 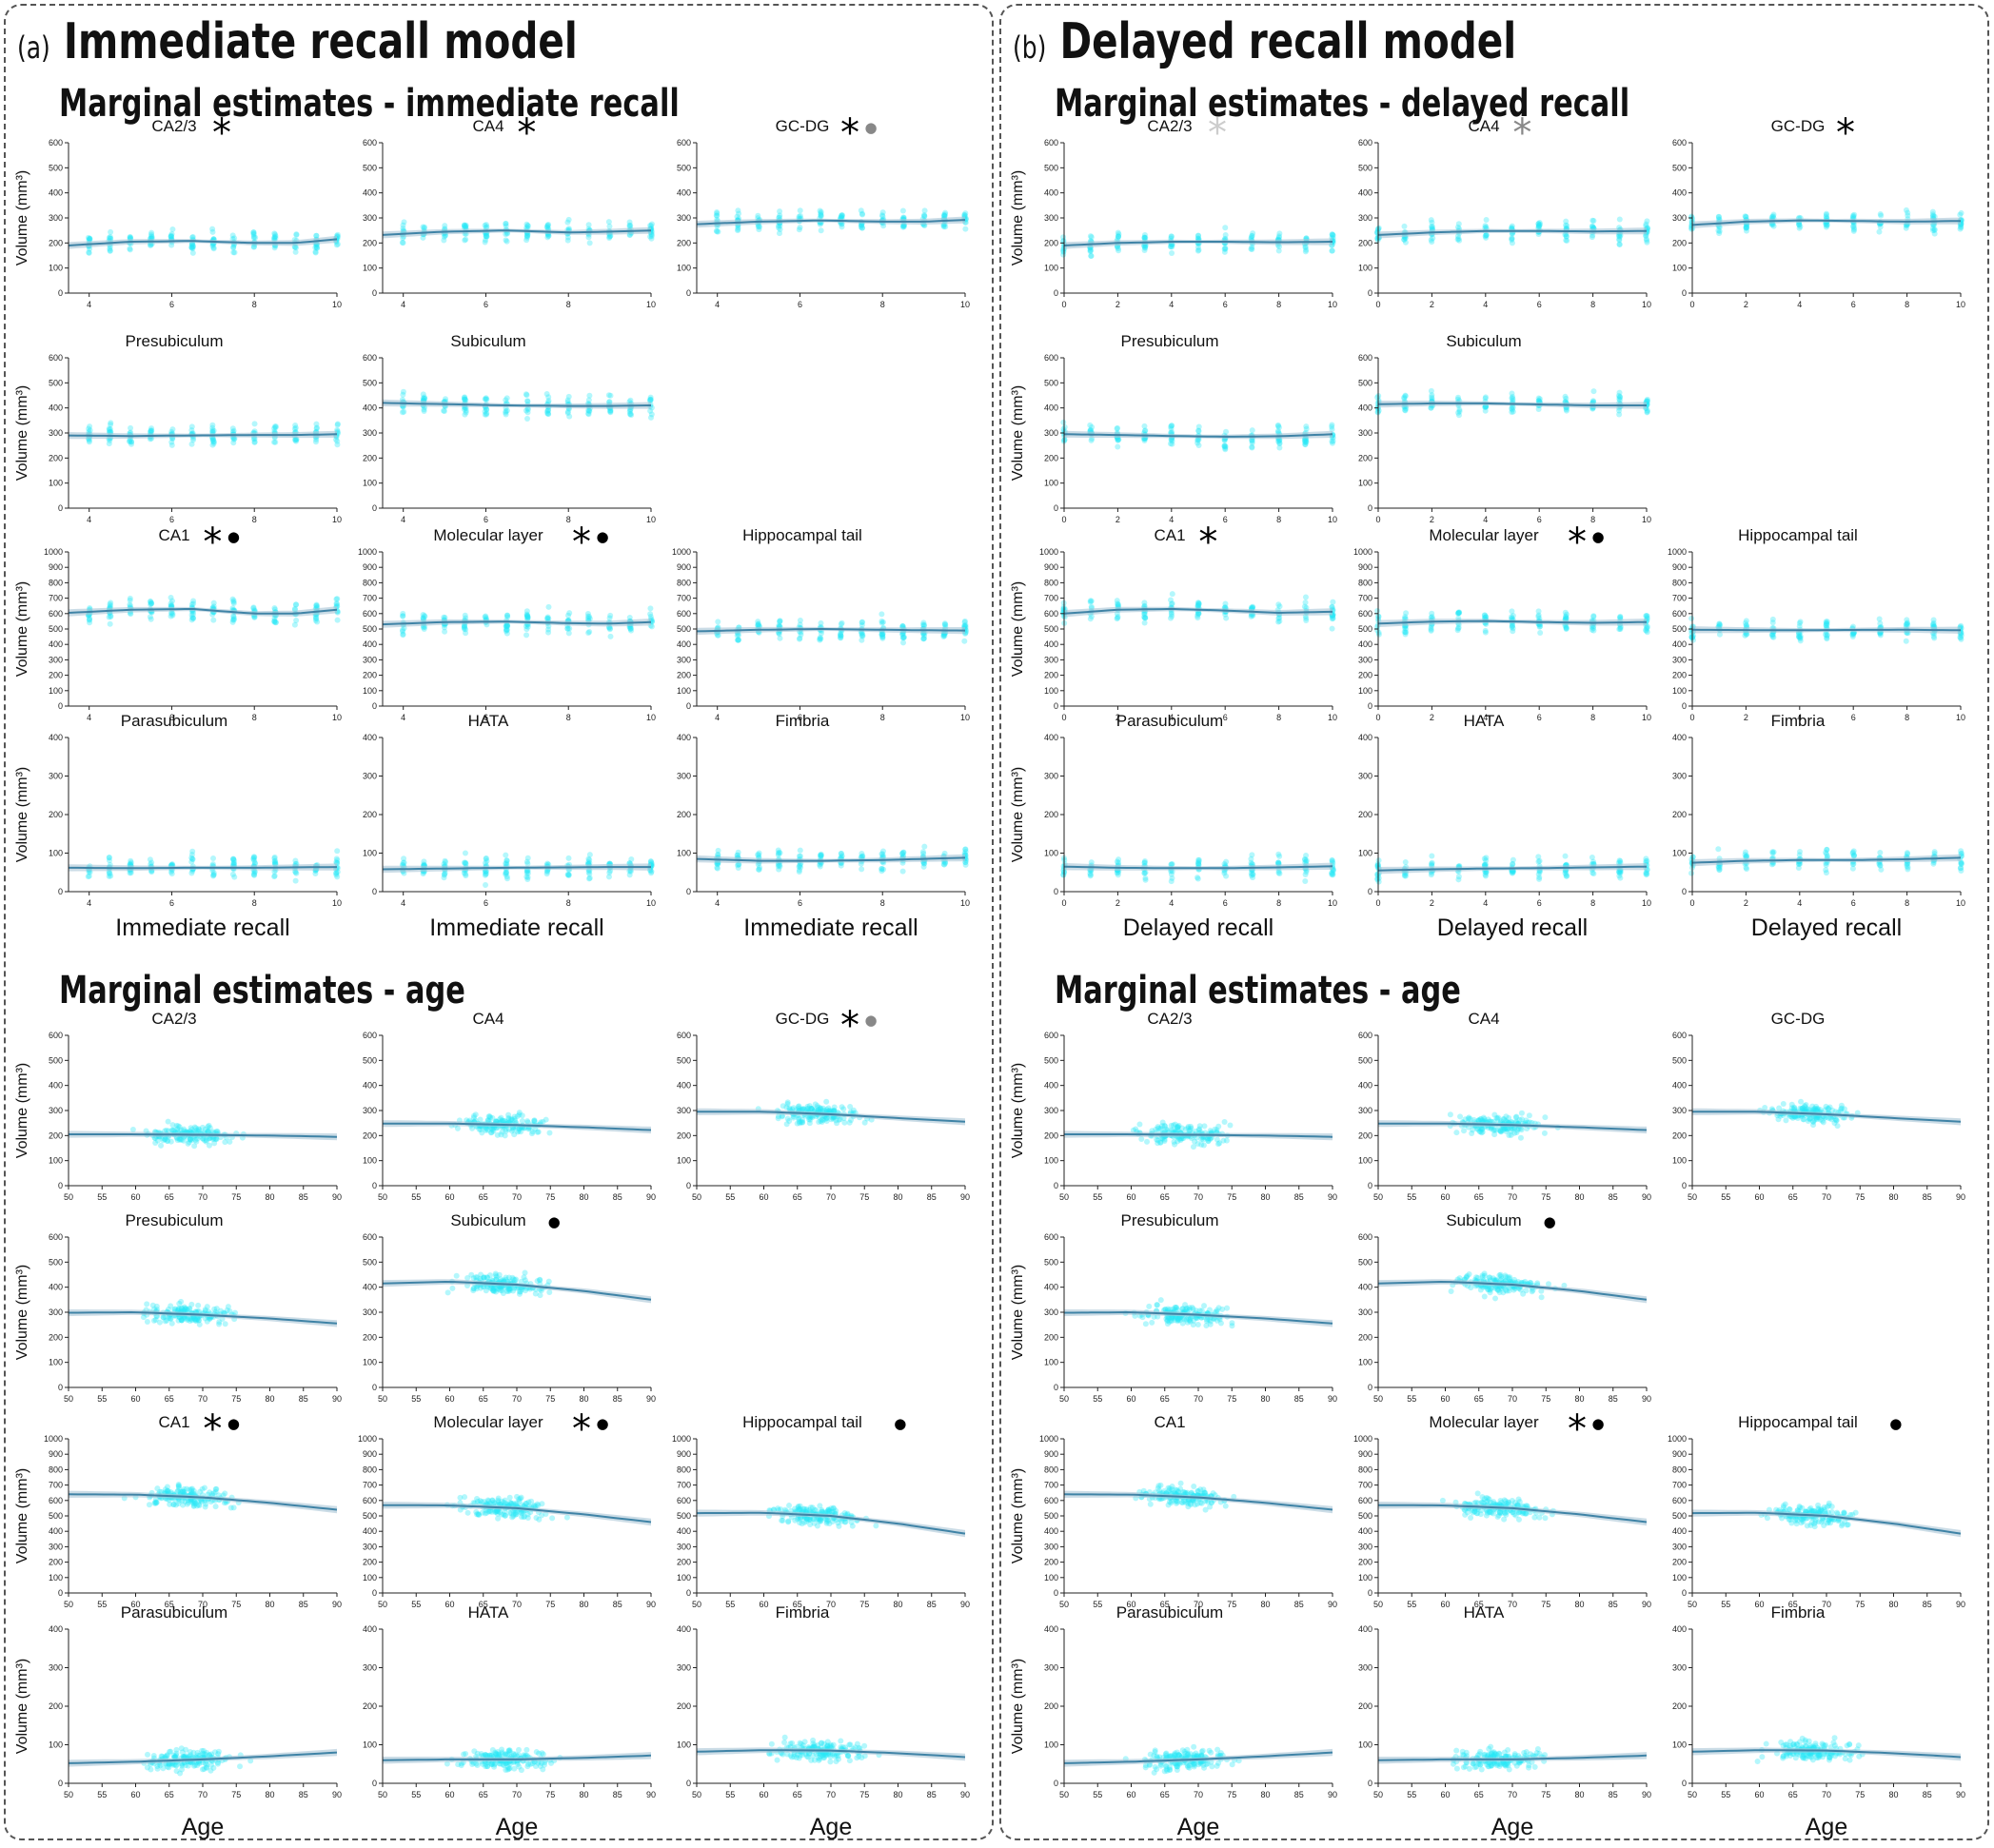 I want to click on y-tick-label: 100, so click(x=370, y=1161).